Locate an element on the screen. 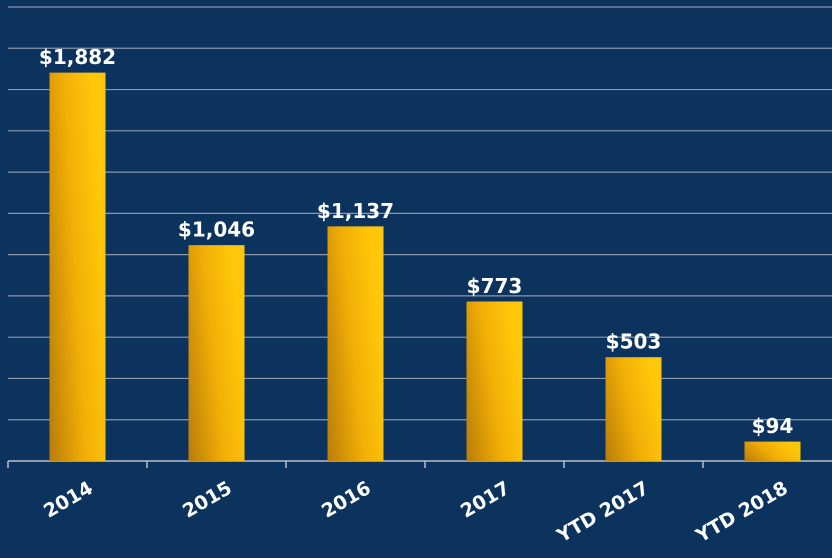  data-label: $1,882 is located at coordinates (77, 57).